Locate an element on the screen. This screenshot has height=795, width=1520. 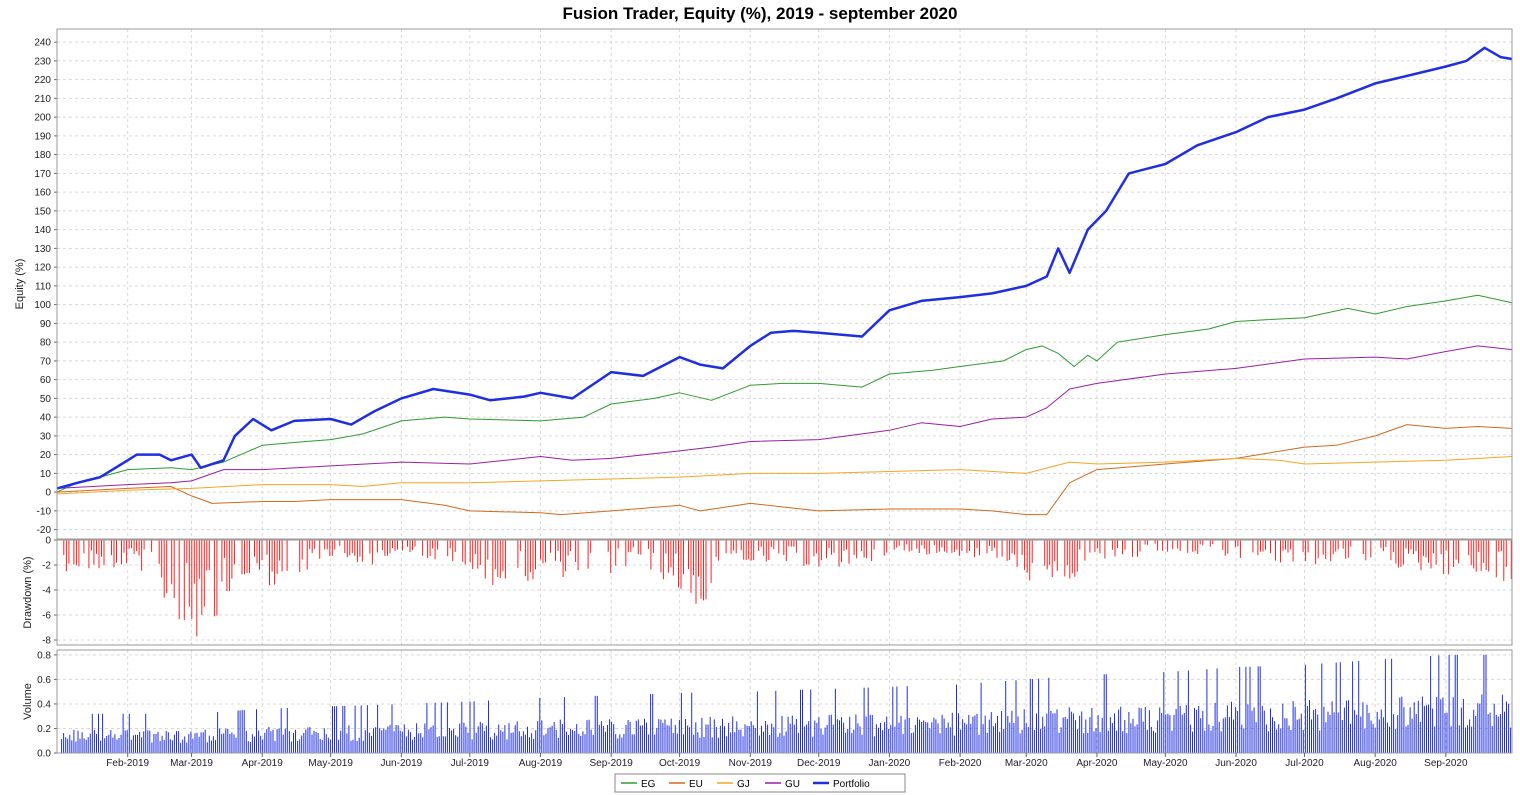
x-tick-label: Feb-2020 is located at coordinates (960, 763).